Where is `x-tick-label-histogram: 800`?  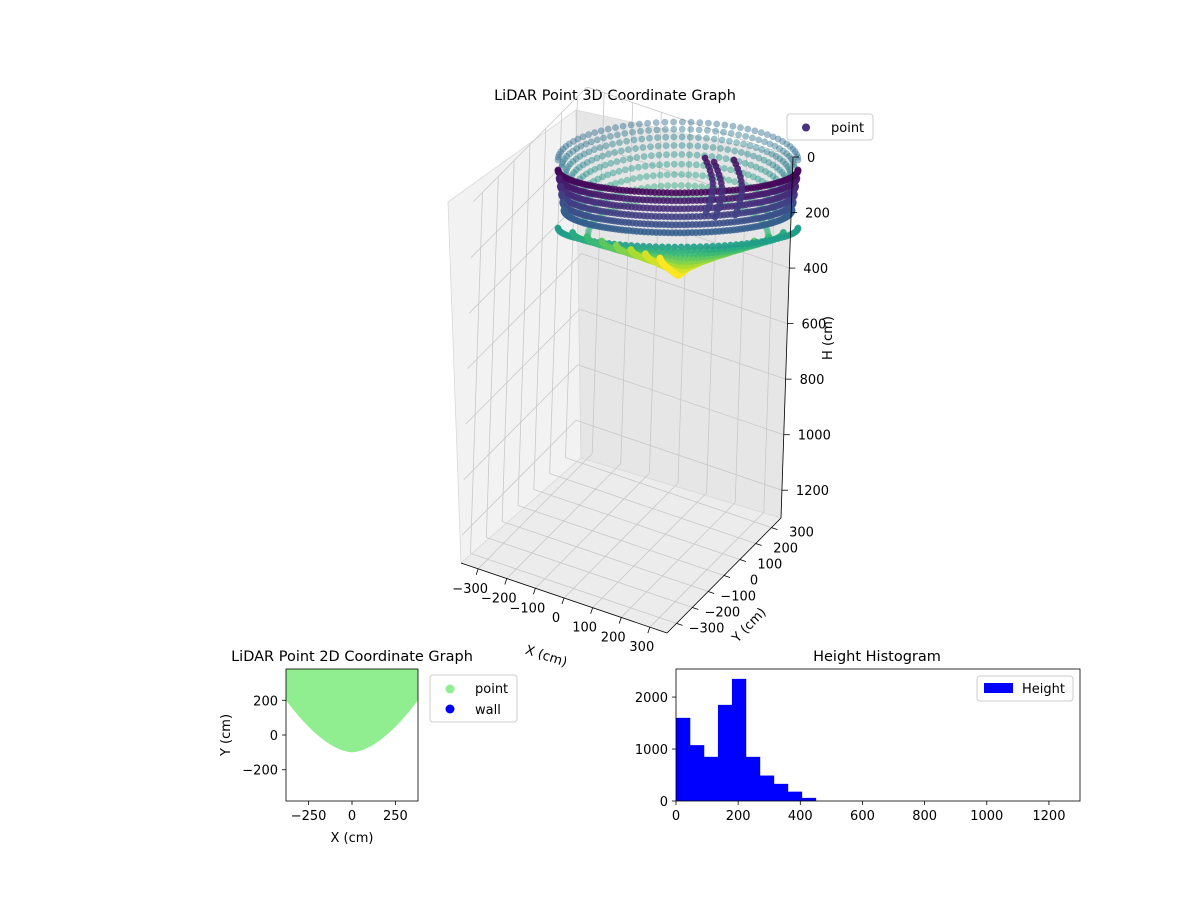
x-tick-label-histogram: 800 is located at coordinates (924, 816).